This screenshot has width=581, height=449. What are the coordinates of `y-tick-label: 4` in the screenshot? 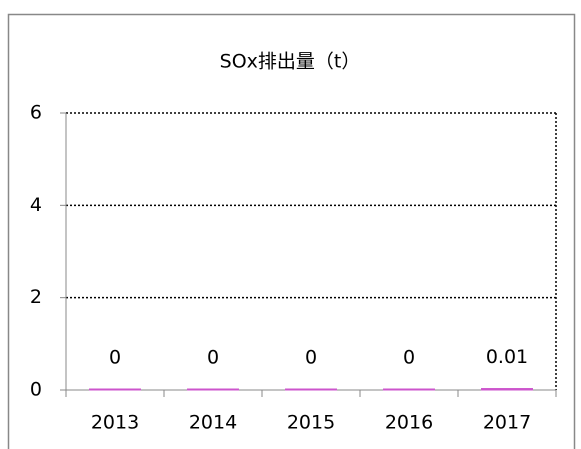 It's located at (36, 205).